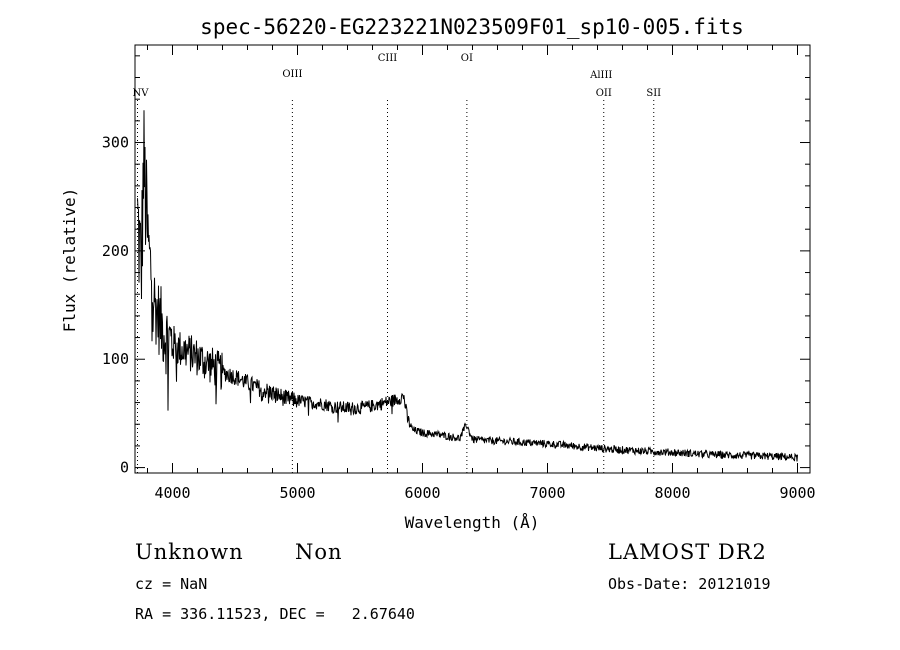 The width and height of the screenshot is (900, 650). What do you see at coordinates (422, 493) in the screenshot?
I see `x-tick-label: 6000` at bounding box center [422, 493].